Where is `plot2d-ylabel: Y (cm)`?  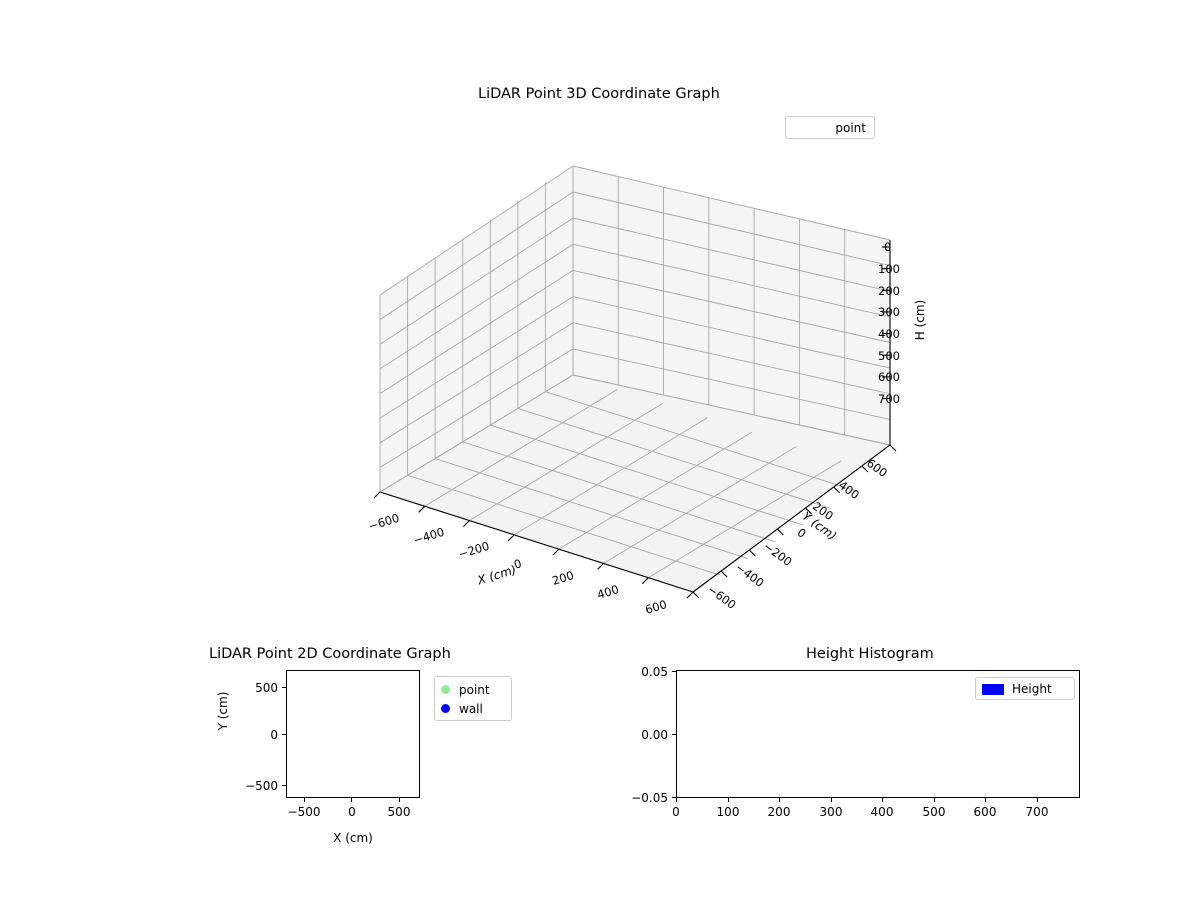
plot2d-ylabel: Y (cm) is located at coordinates (223, 711).